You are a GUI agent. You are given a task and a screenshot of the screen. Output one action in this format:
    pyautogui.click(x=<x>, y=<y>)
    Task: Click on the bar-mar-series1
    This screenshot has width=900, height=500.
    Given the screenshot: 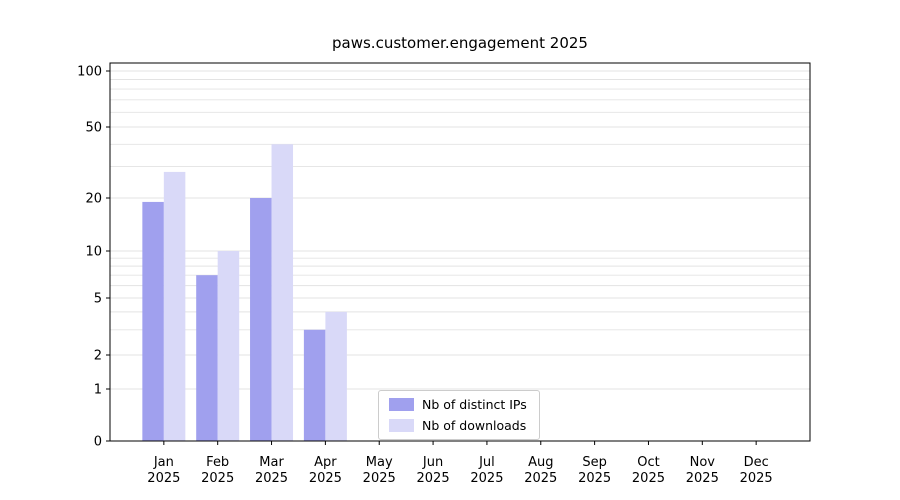 What is the action you would take?
    pyautogui.click(x=282, y=292)
    